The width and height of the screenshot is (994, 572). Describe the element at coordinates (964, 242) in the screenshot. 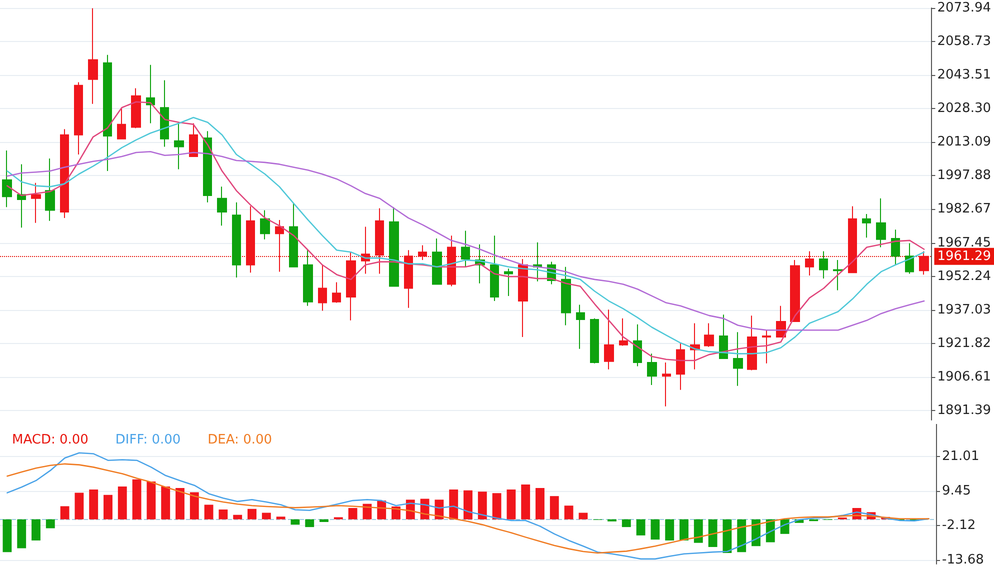

I see `y-tick-label: 1967.45` at that location.